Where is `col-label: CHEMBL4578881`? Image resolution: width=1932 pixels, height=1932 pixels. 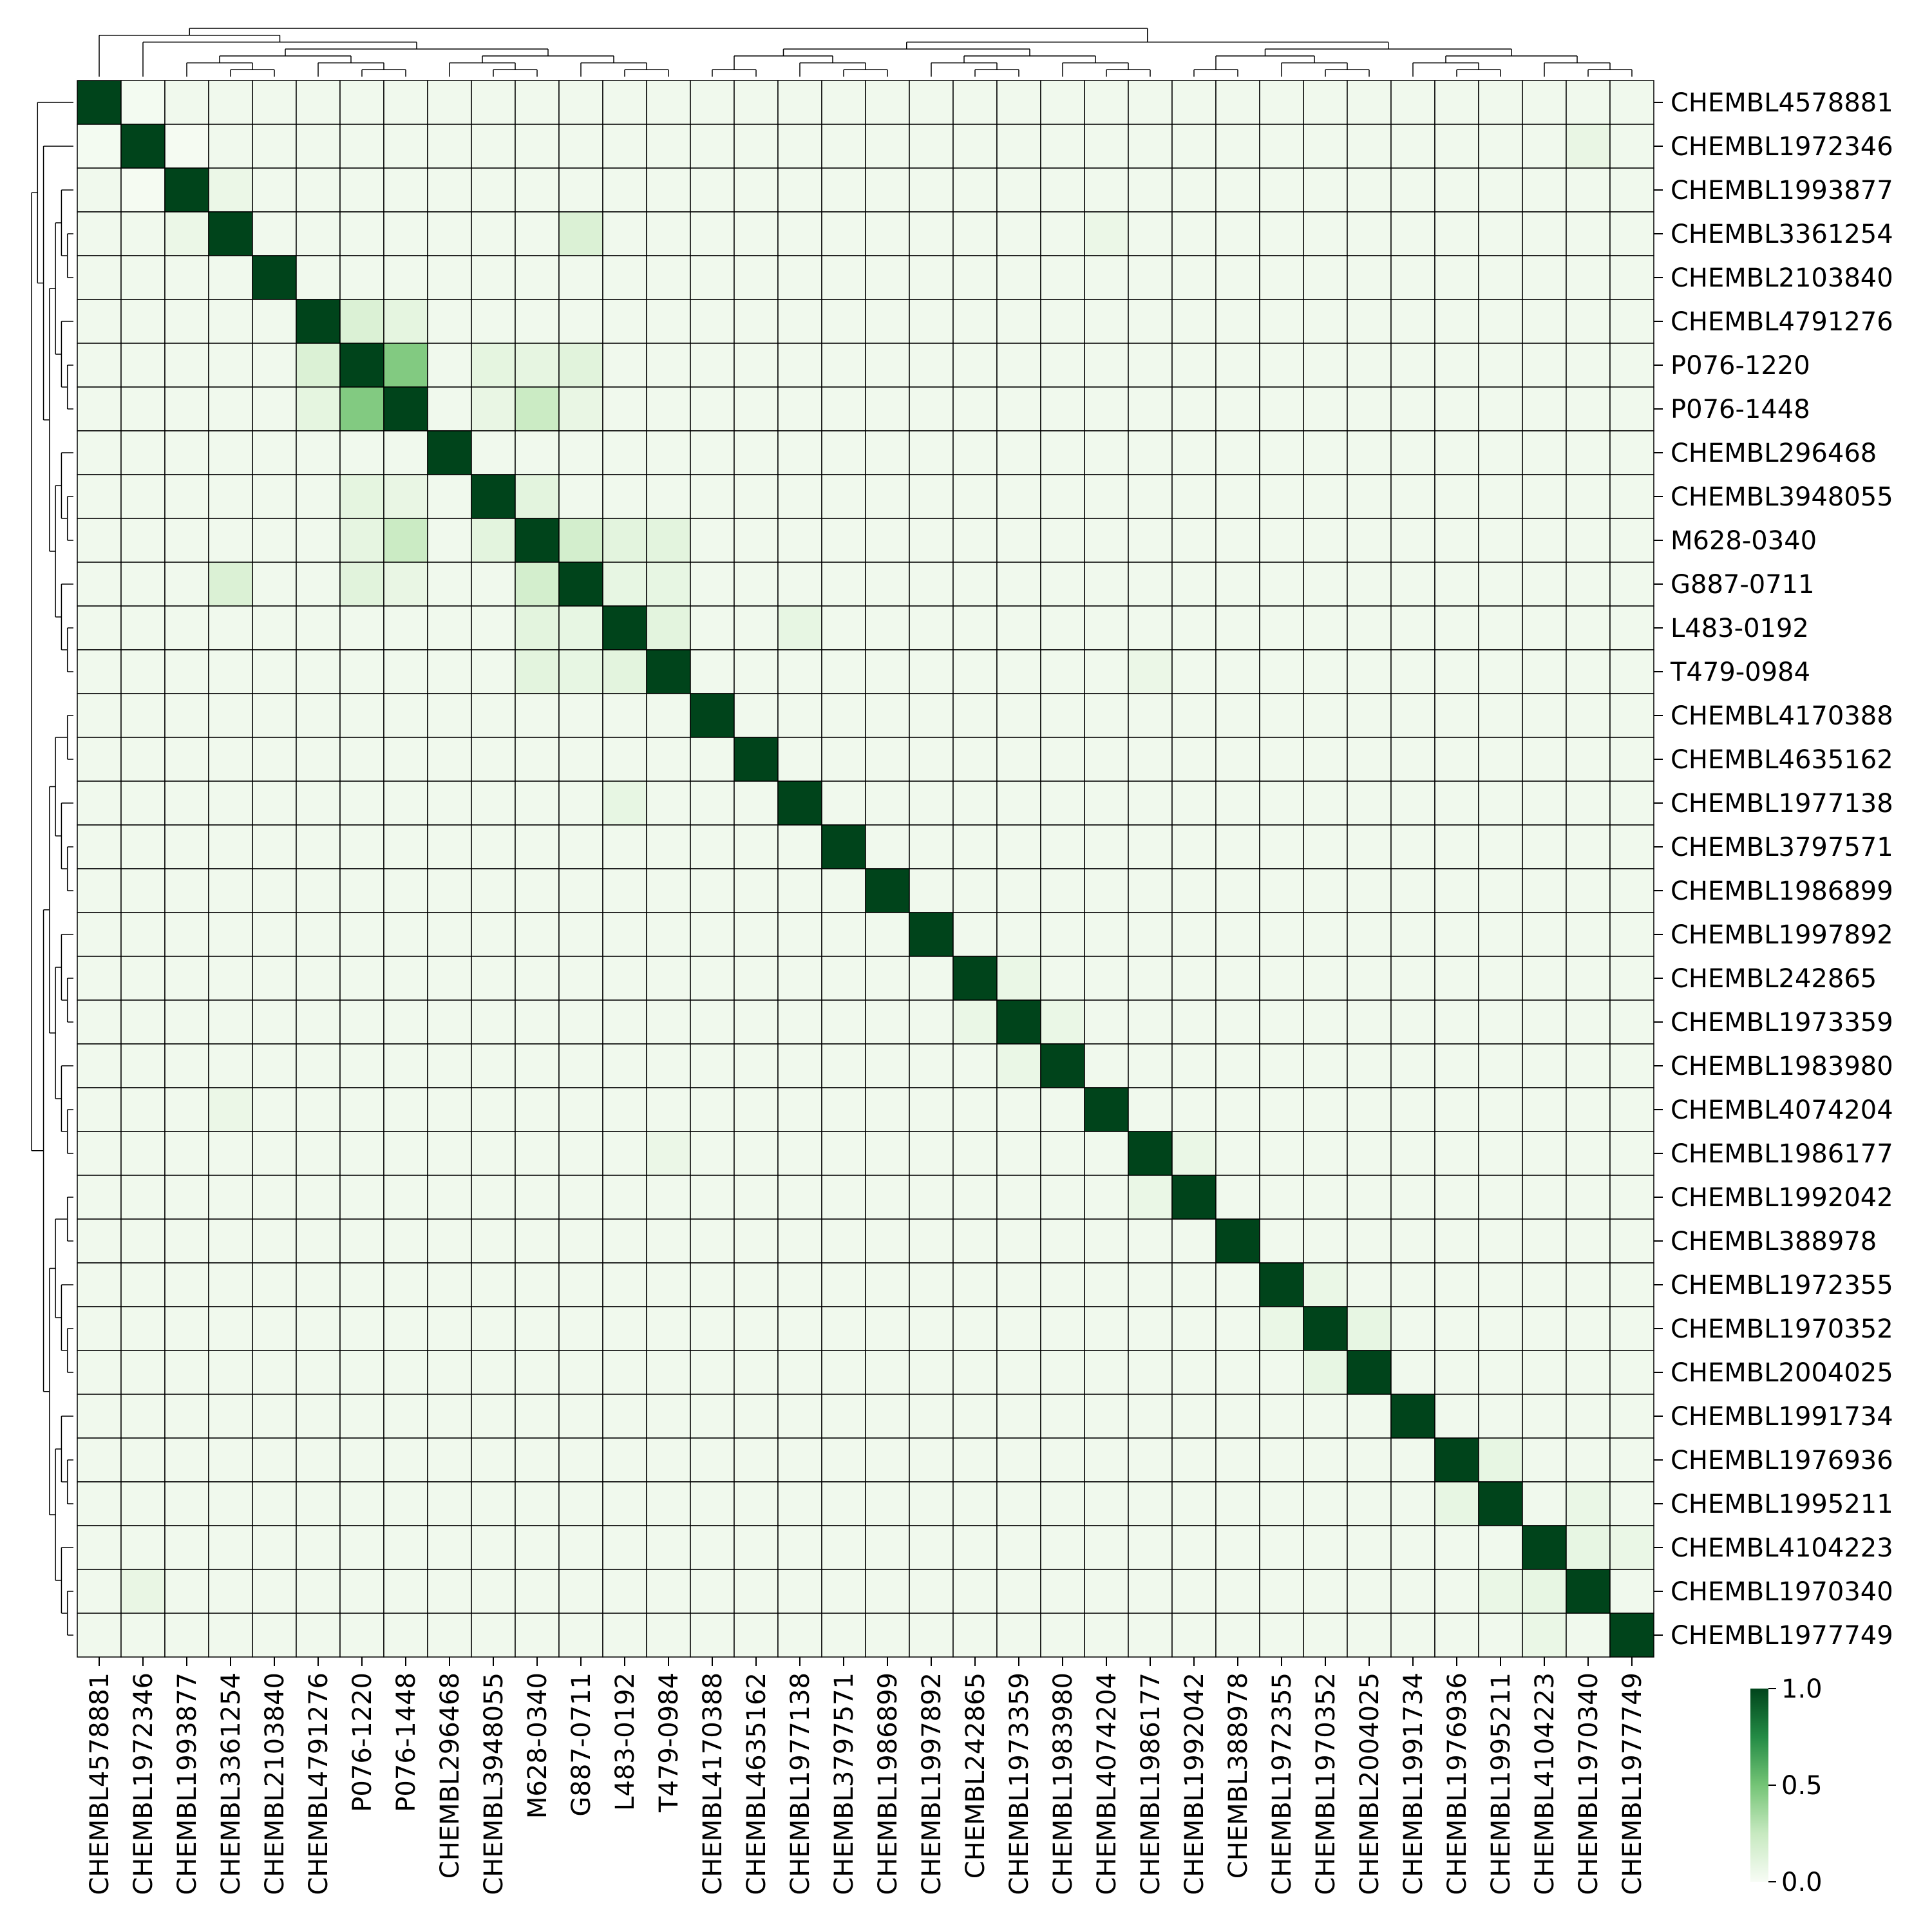 col-label: CHEMBL4578881 is located at coordinates (100, 1783).